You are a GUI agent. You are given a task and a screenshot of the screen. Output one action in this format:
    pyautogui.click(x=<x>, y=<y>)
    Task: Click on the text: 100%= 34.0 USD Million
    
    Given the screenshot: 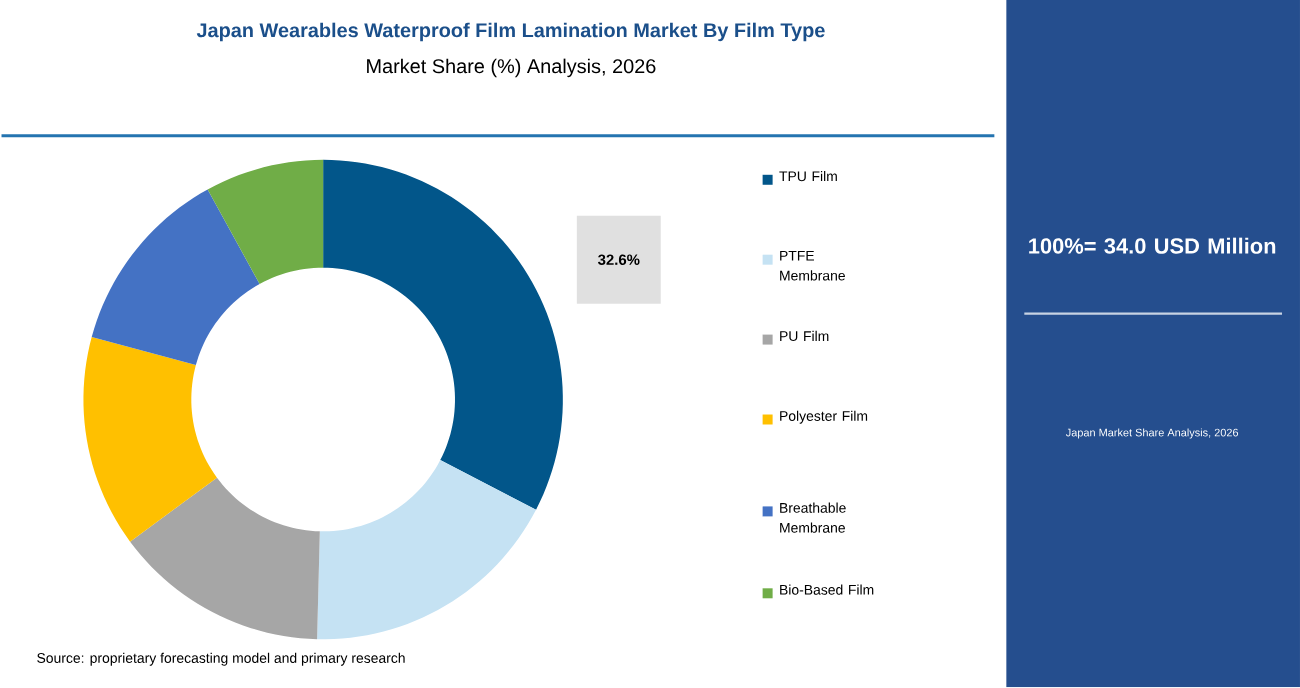 What is the action you would take?
    pyautogui.click(x=1152, y=246)
    